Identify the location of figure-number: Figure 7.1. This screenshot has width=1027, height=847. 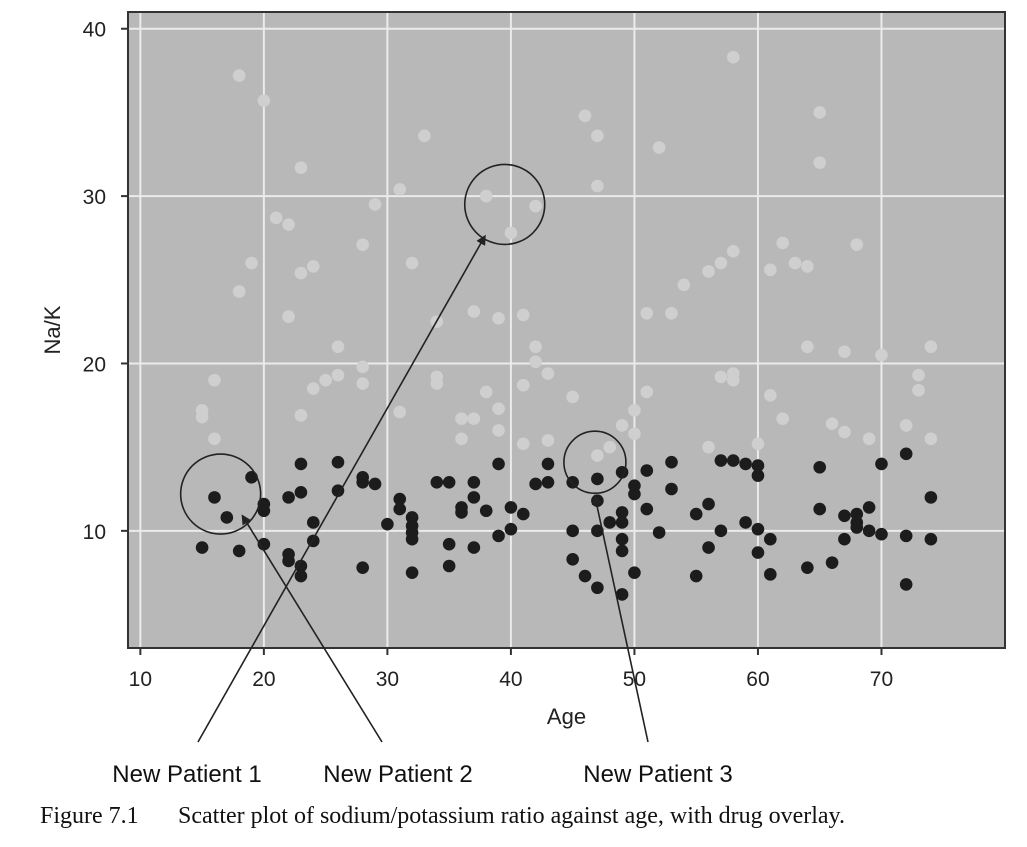
(89, 816).